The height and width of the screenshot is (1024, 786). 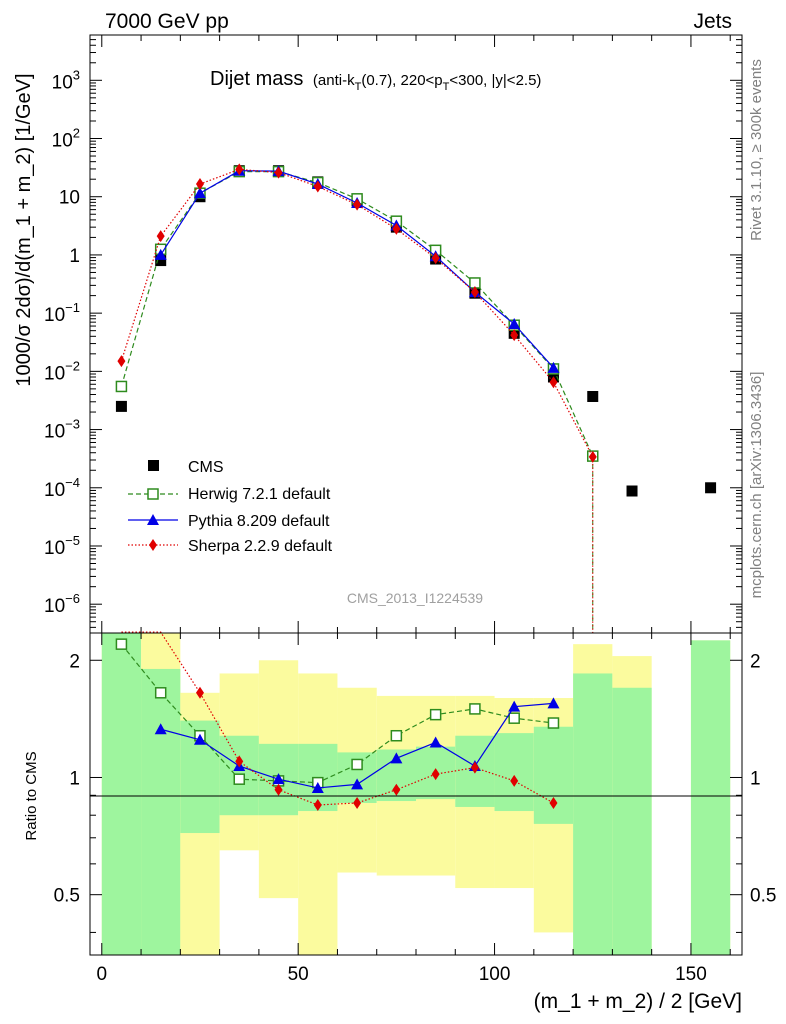 What do you see at coordinates (66, 139) in the screenshot?
I see `y-tick-label: 10²` at bounding box center [66, 139].